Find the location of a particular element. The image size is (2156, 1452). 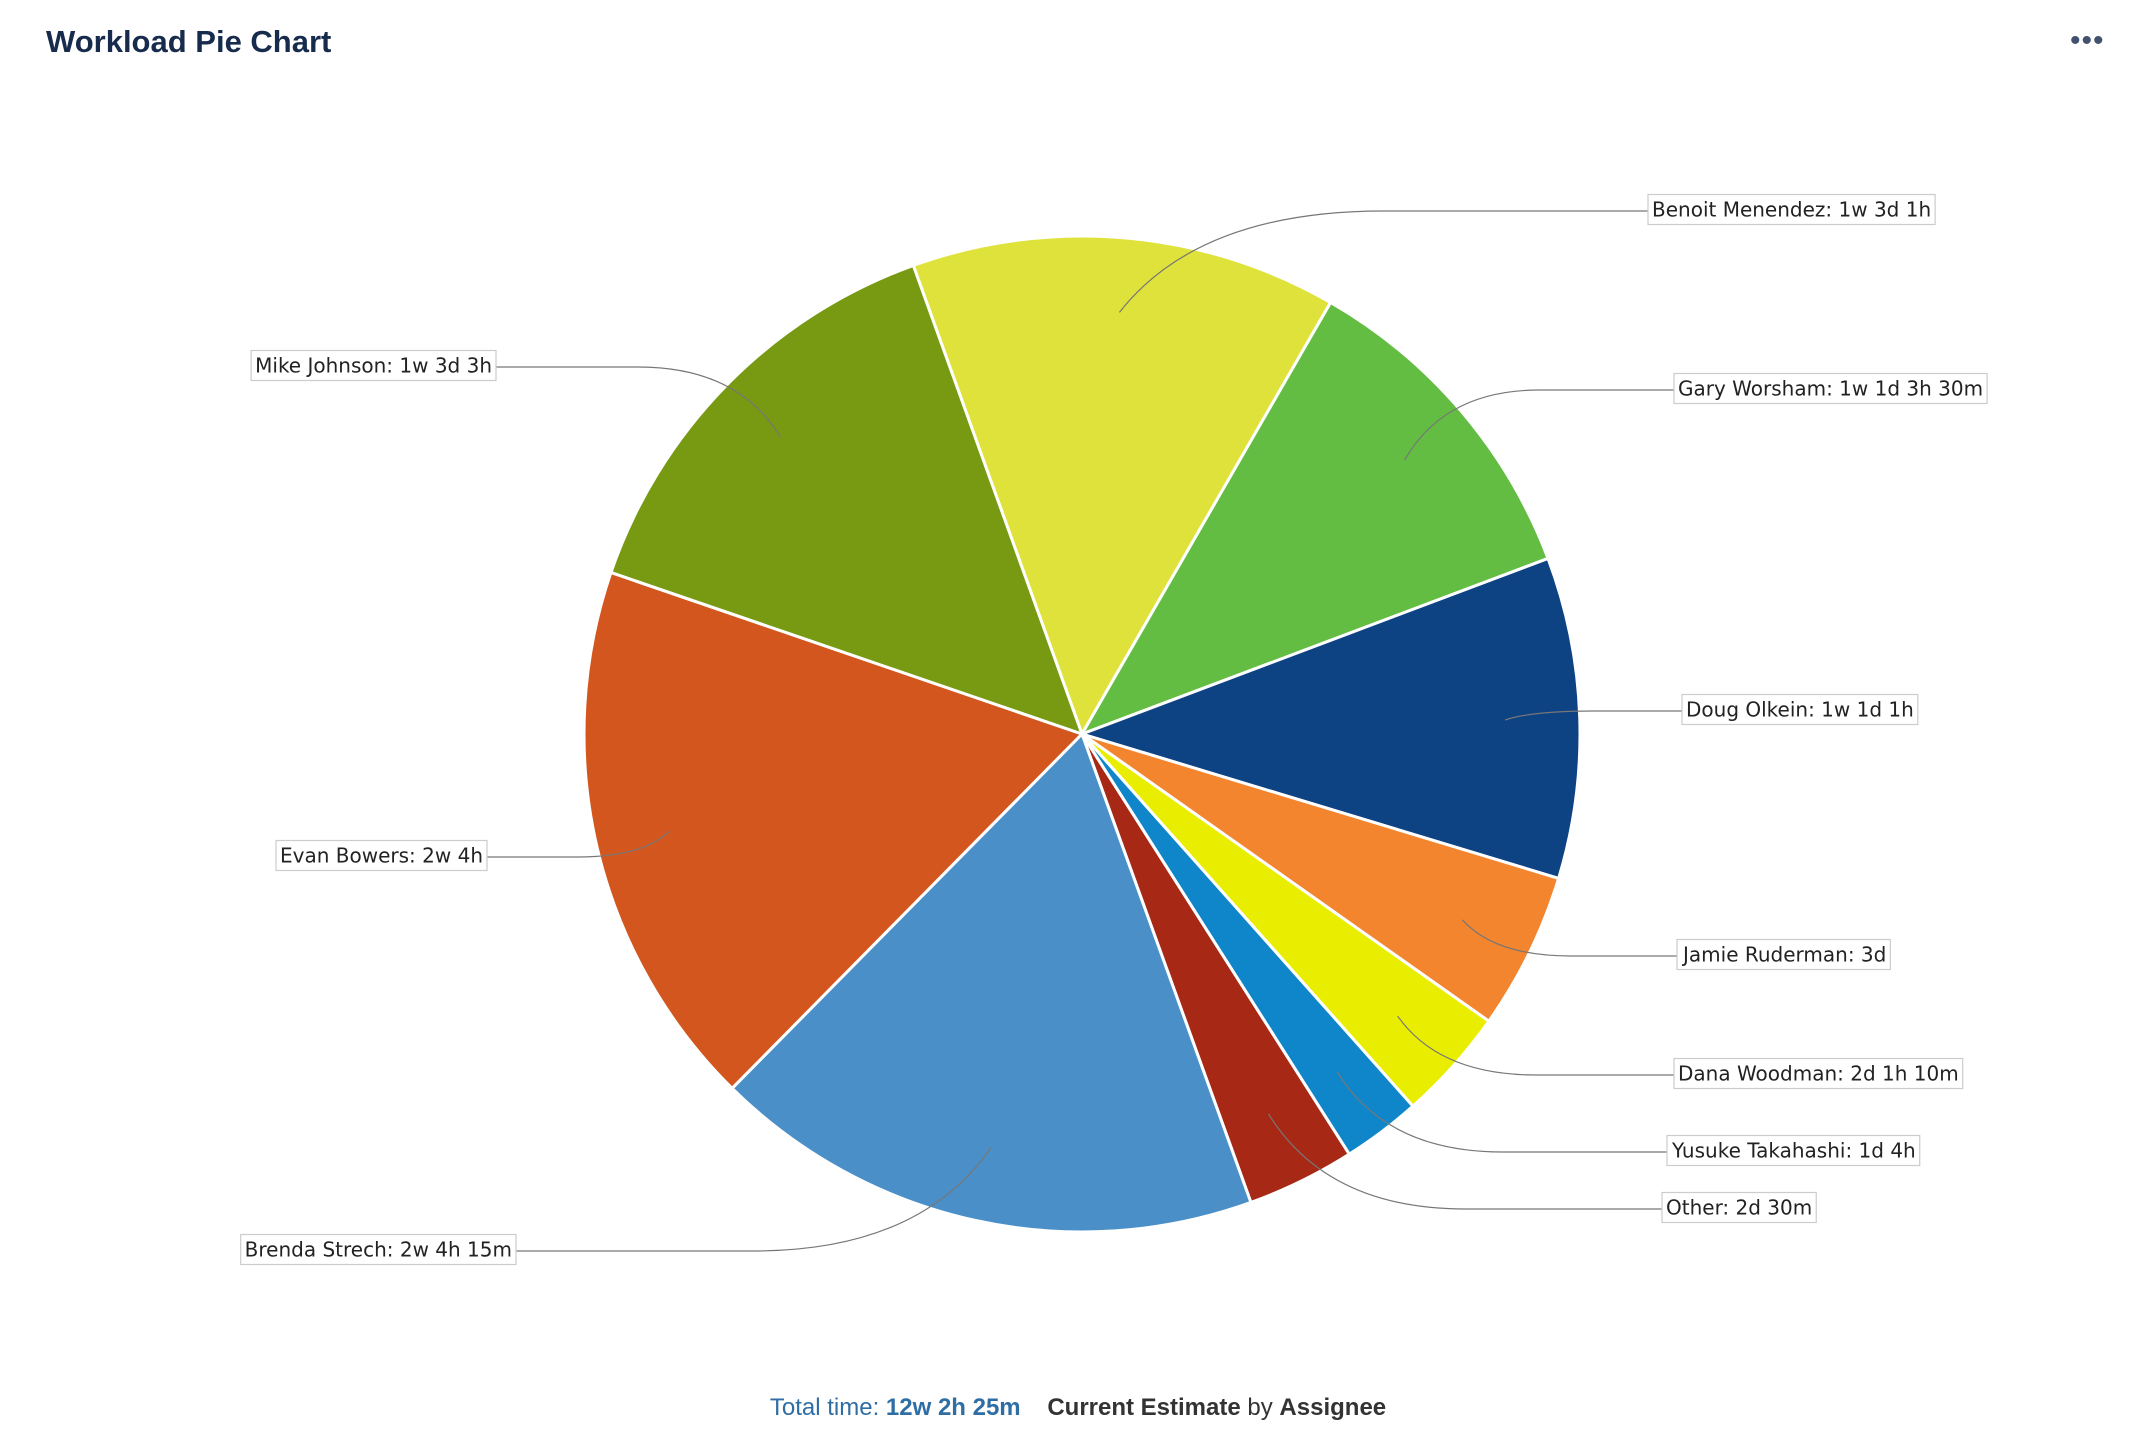

slice-label: Doug Olkein: 1w 1d 1h is located at coordinates (1800, 710).